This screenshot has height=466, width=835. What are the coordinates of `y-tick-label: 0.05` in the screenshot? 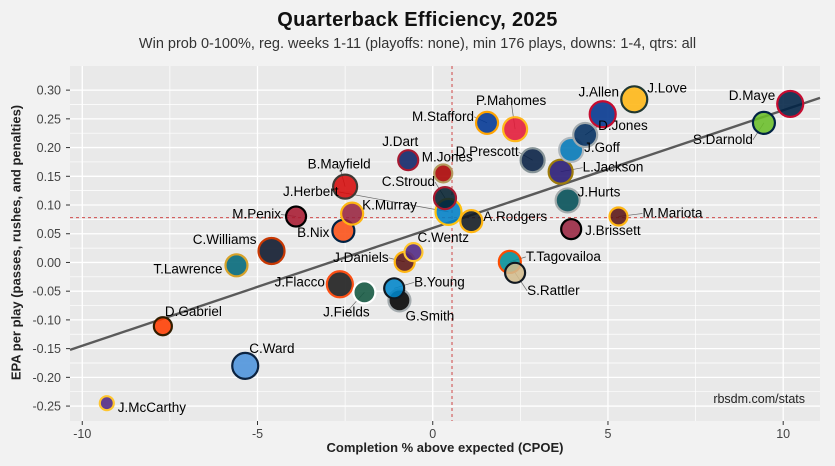 It's located at (49, 234).